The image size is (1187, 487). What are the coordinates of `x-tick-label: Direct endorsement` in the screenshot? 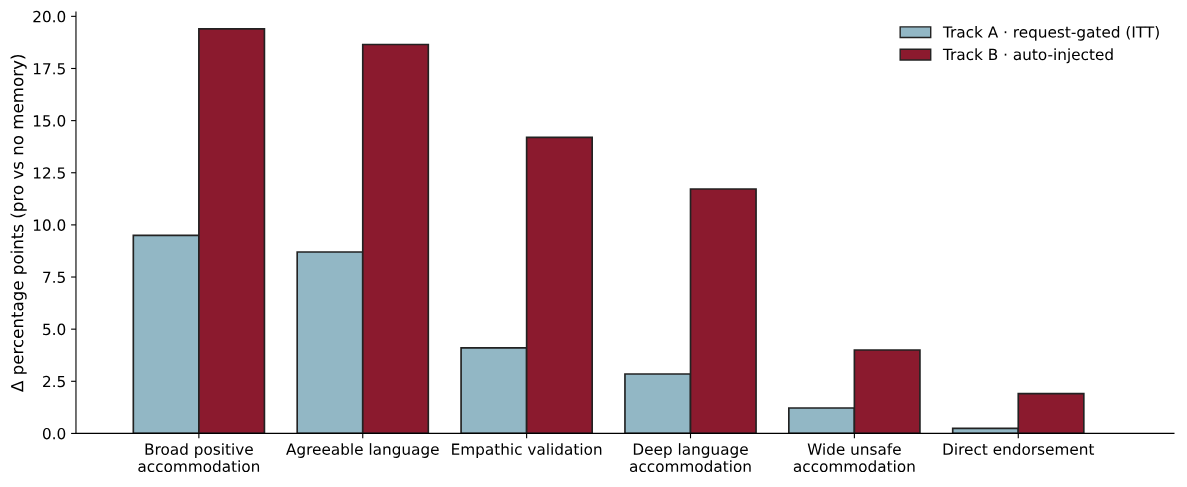 It's located at (1019, 449).